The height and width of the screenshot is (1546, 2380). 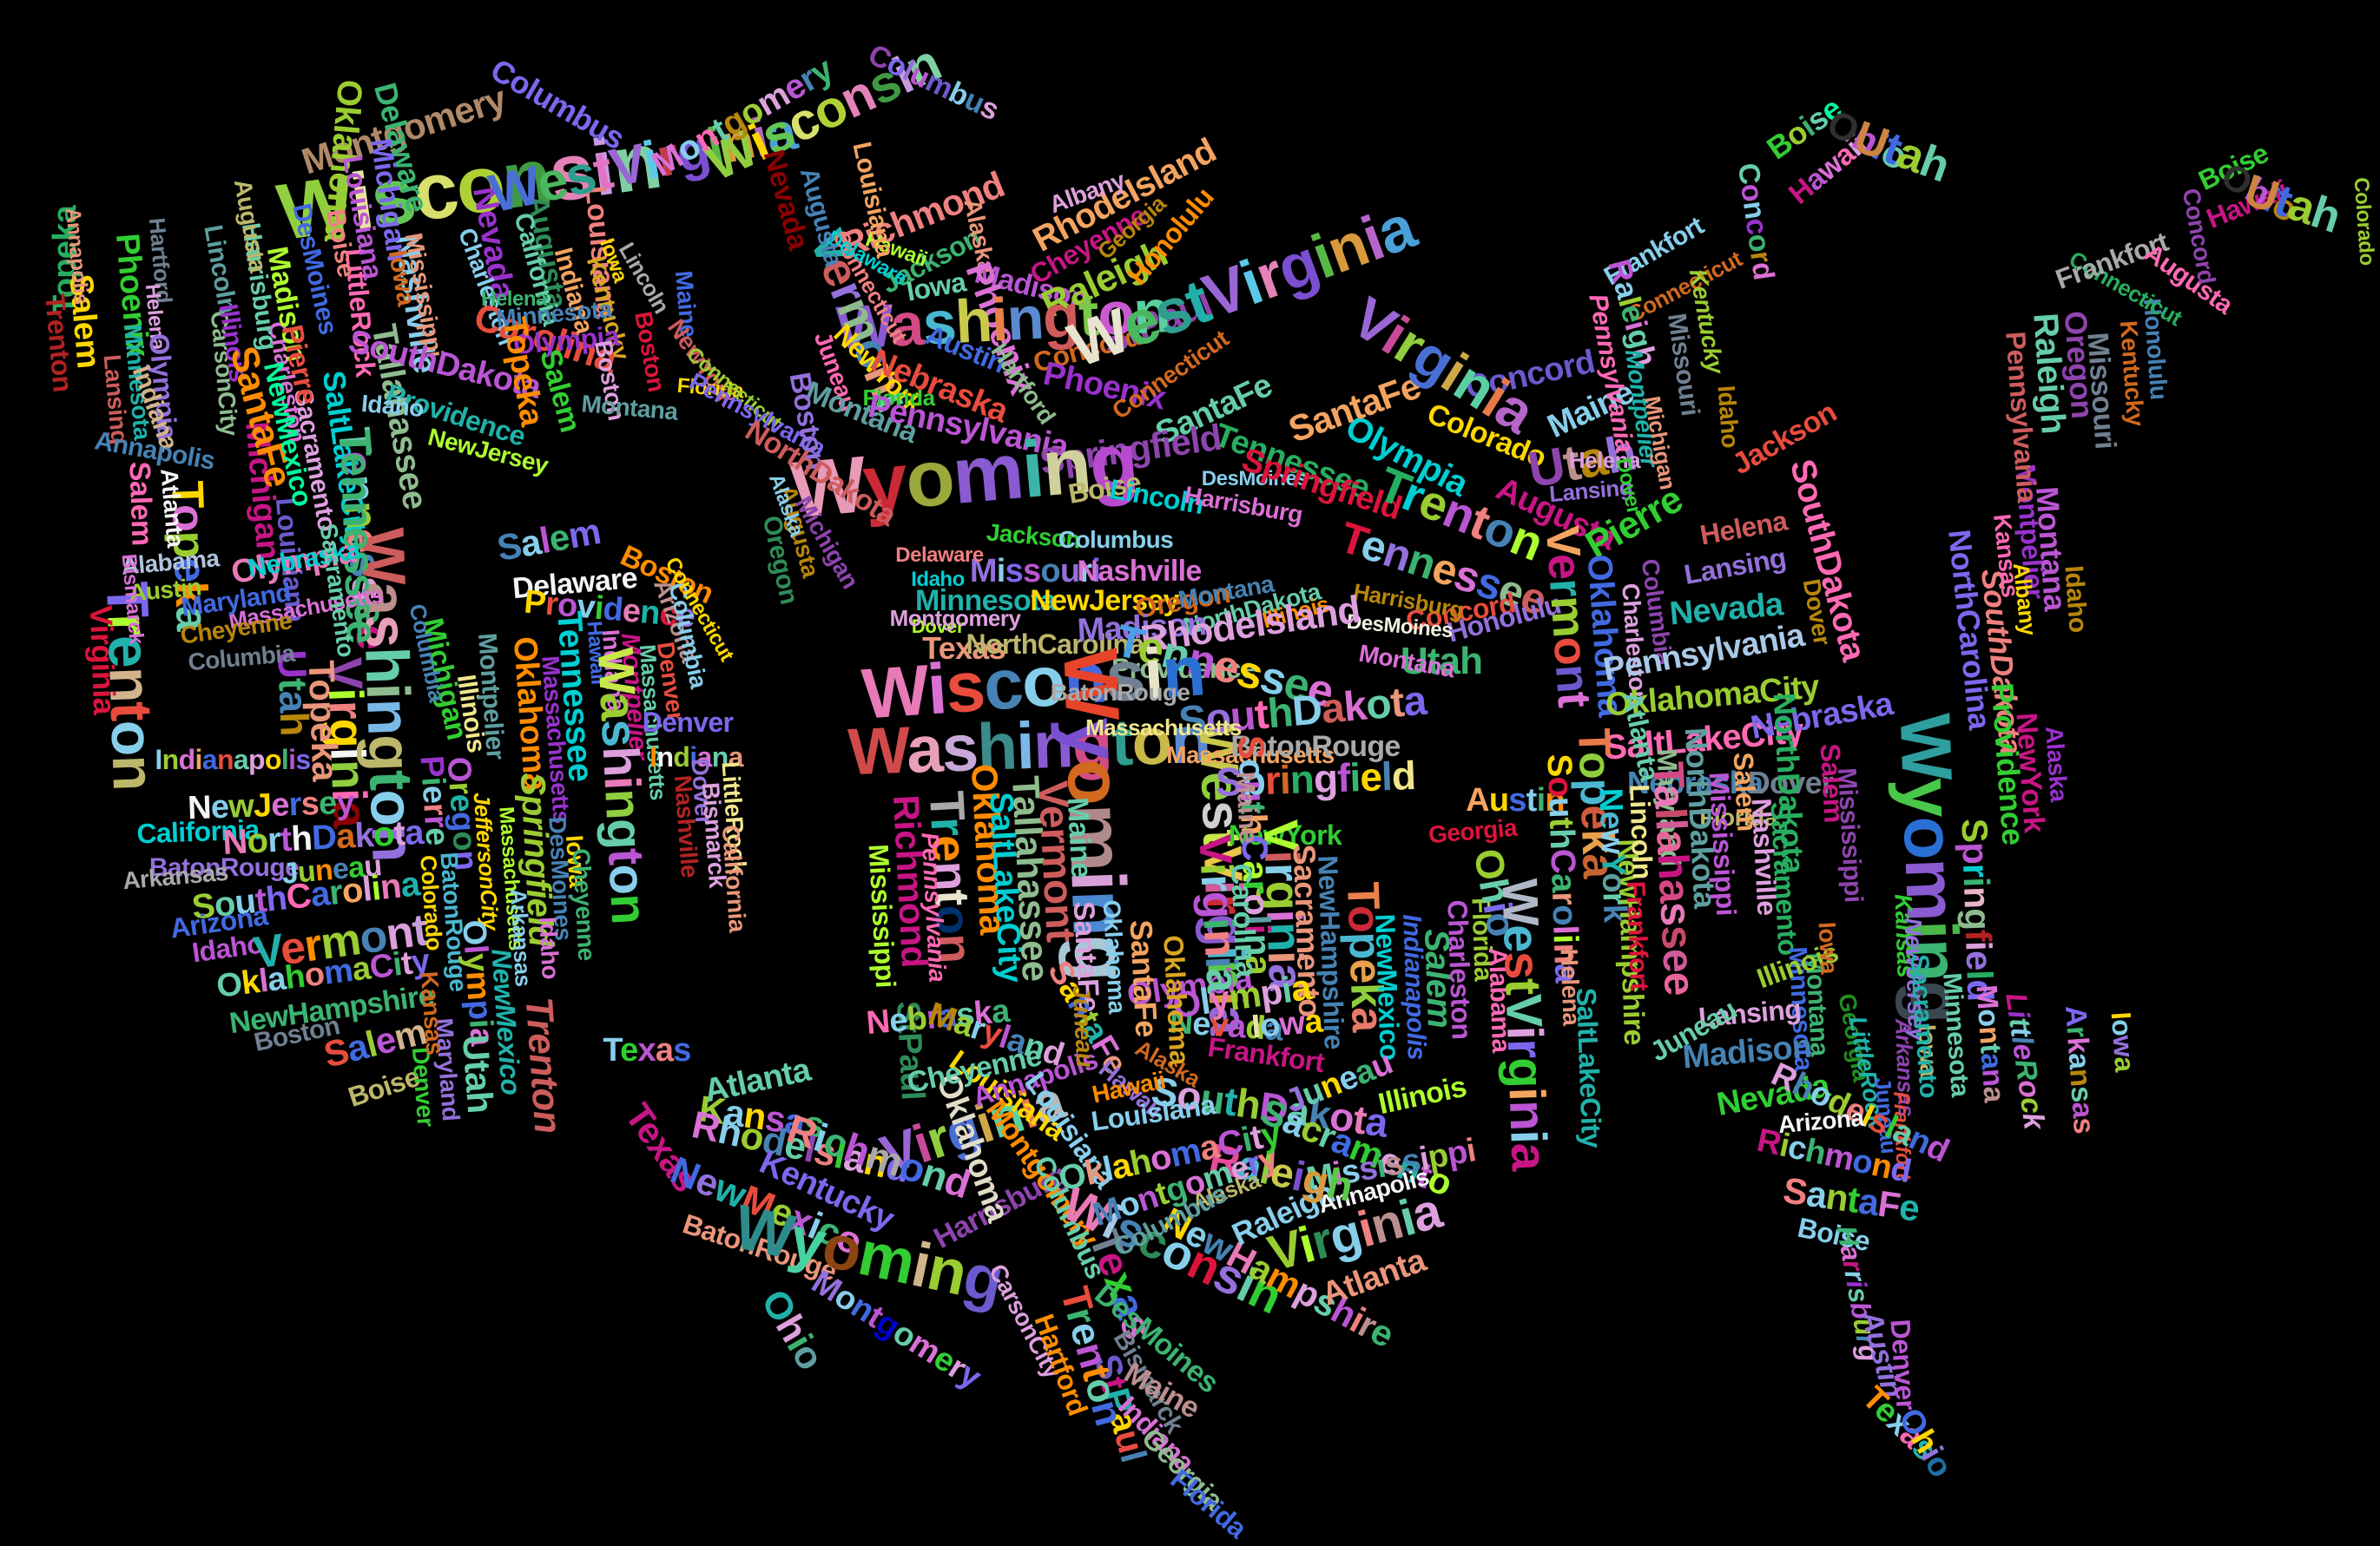 I want to click on map-word-newjersey: NewJersey, so click(x=1104, y=600).